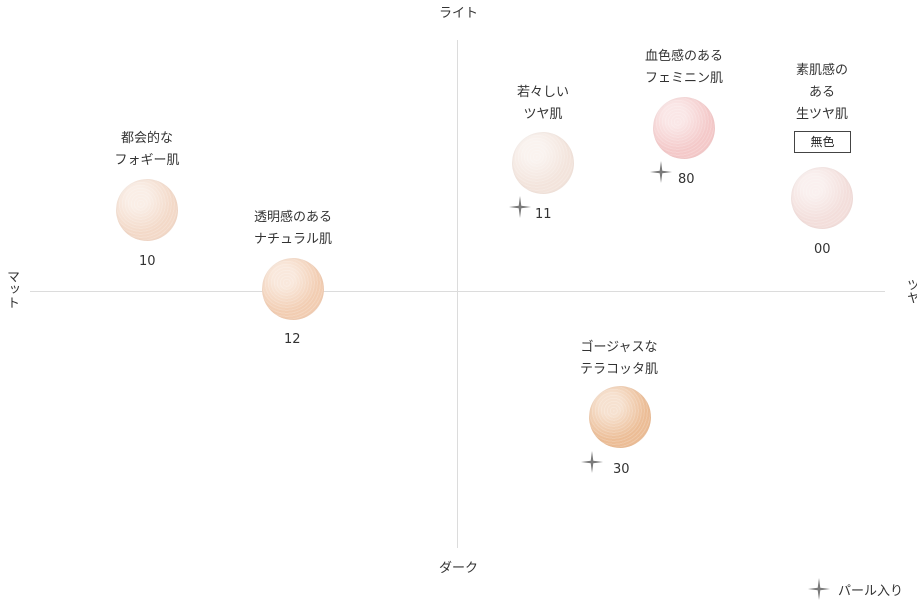 This screenshot has height=603, width=917. What do you see at coordinates (543, 92) in the screenshot?
I see `caption-line: 若々しい` at bounding box center [543, 92].